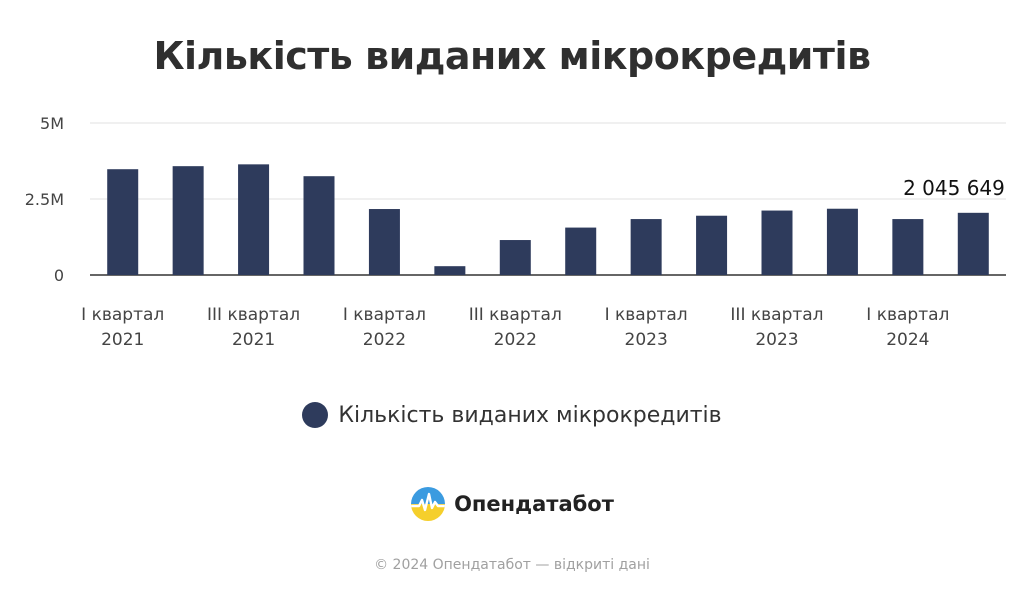 This screenshot has height=597, width=1024. I want to click on x-tick-label-year: 2024, so click(907, 340).